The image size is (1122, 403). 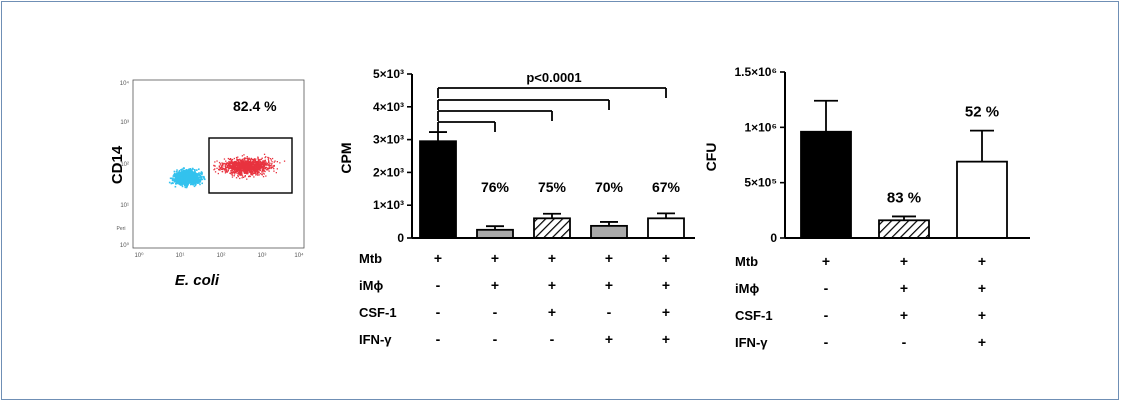 I want to click on cpm-ylabel: CPM, so click(x=346, y=157).